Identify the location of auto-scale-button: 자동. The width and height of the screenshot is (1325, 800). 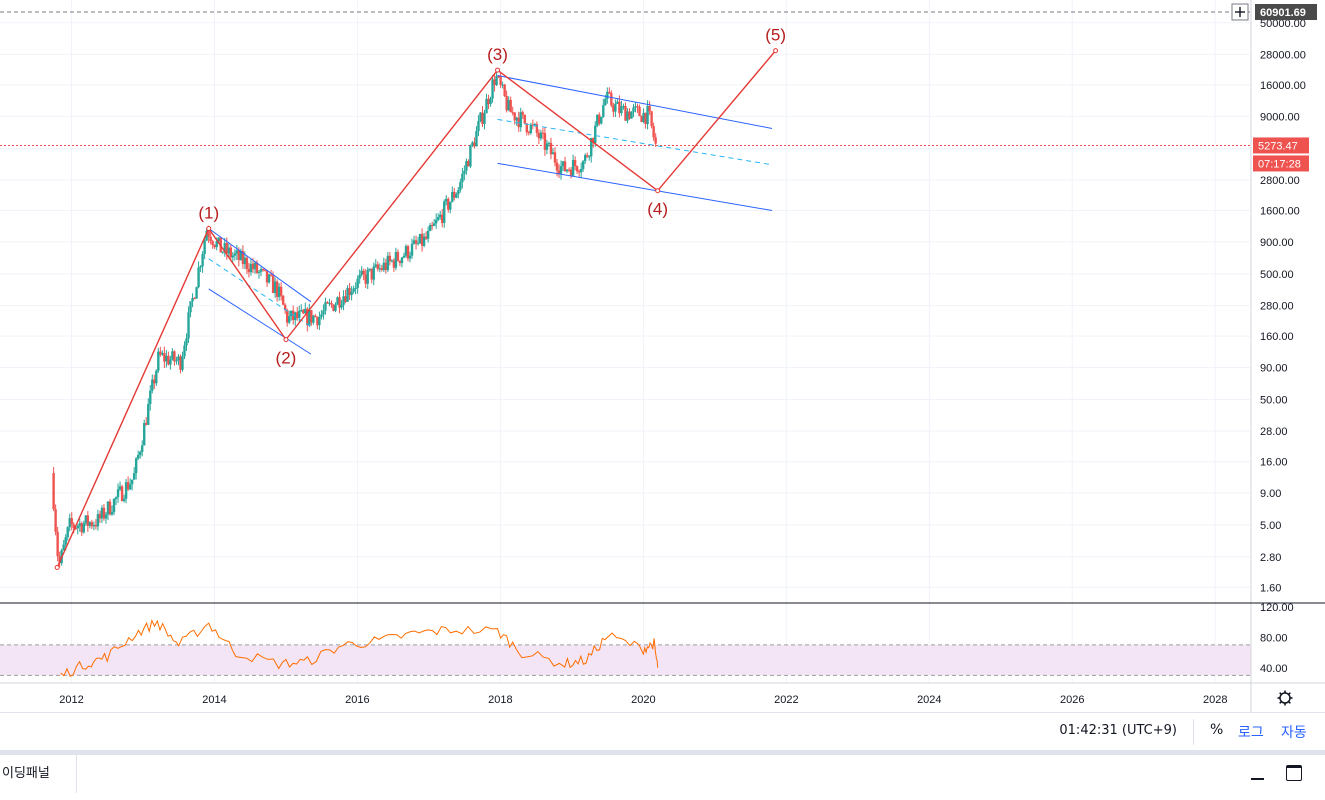
(1294, 733).